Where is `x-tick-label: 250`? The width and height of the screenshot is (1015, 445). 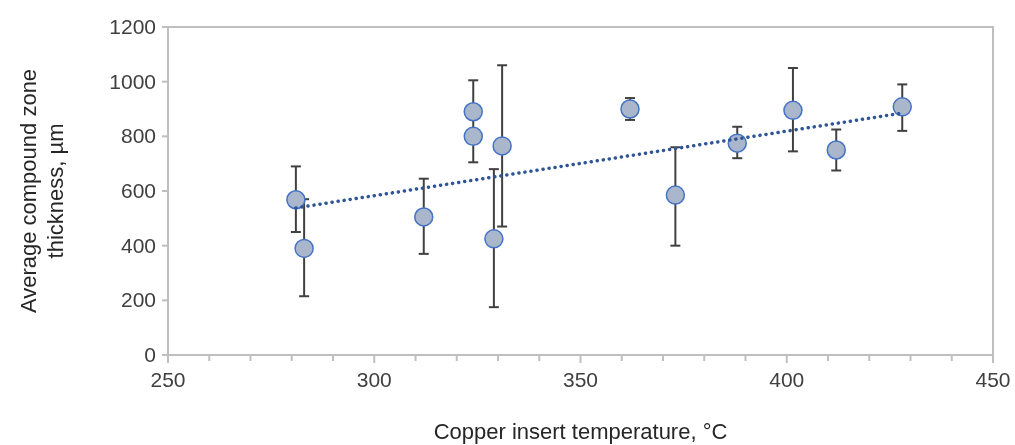
x-tick-label: 250 is located at coordinates (168, 379).